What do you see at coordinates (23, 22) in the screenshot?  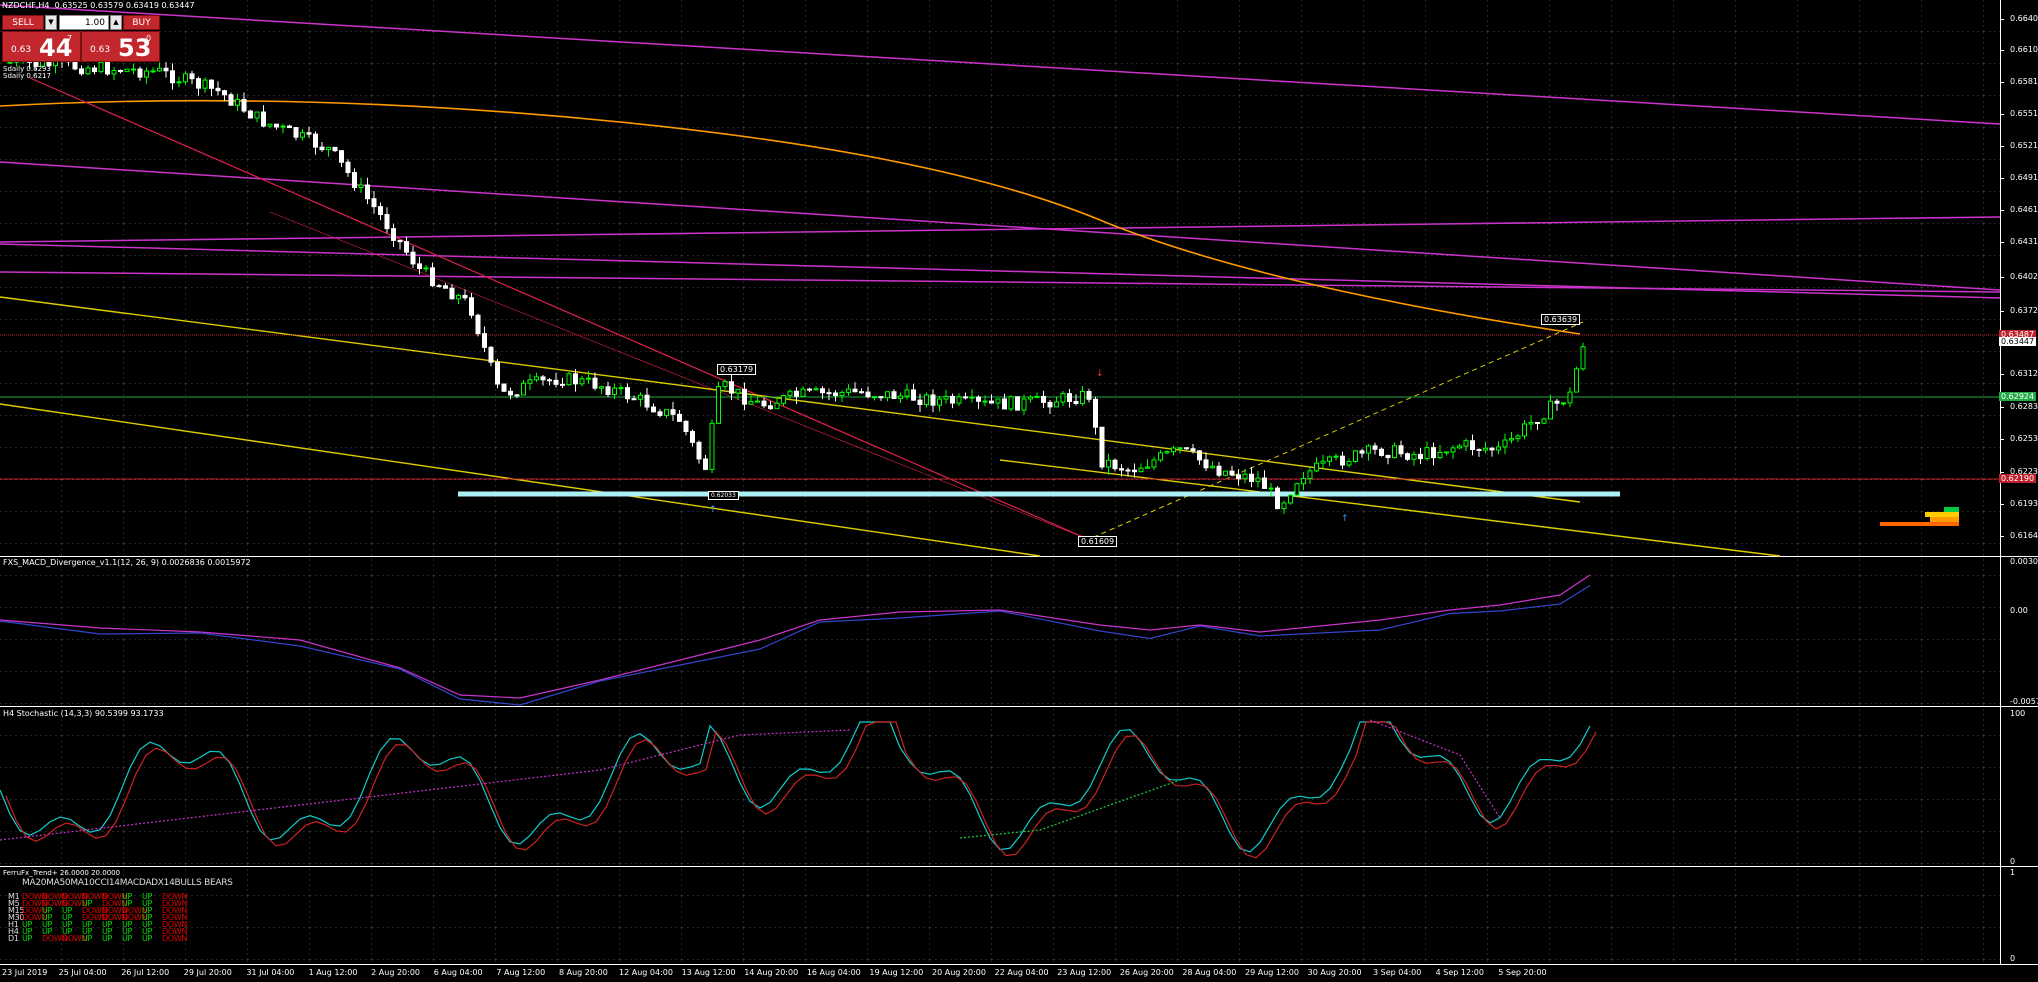 I see `sell-button: SELL` at bounding box center [23, 22].